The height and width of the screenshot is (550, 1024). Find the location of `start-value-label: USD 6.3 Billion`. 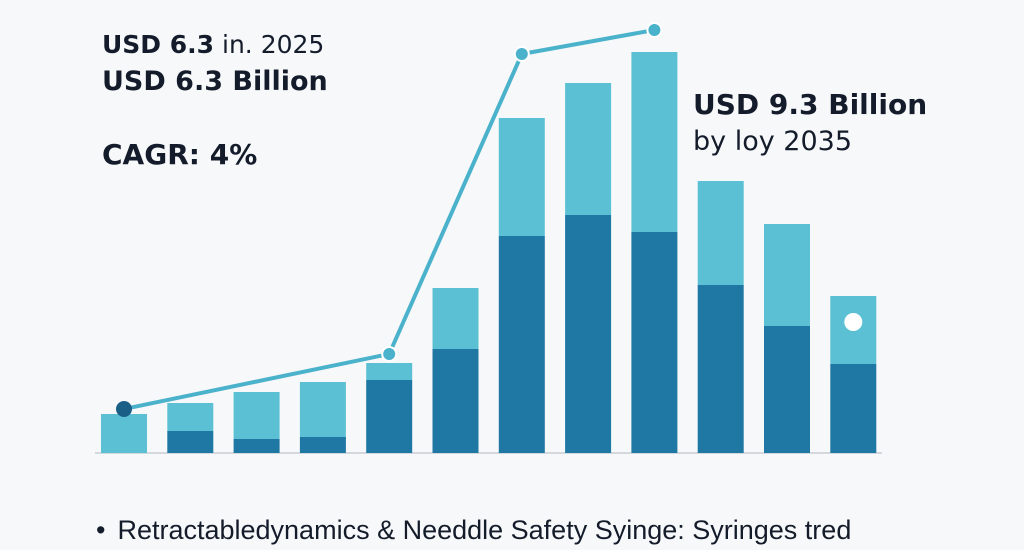

start-value-label: USD 6.3 Billion is located at coordinates (215, 81).